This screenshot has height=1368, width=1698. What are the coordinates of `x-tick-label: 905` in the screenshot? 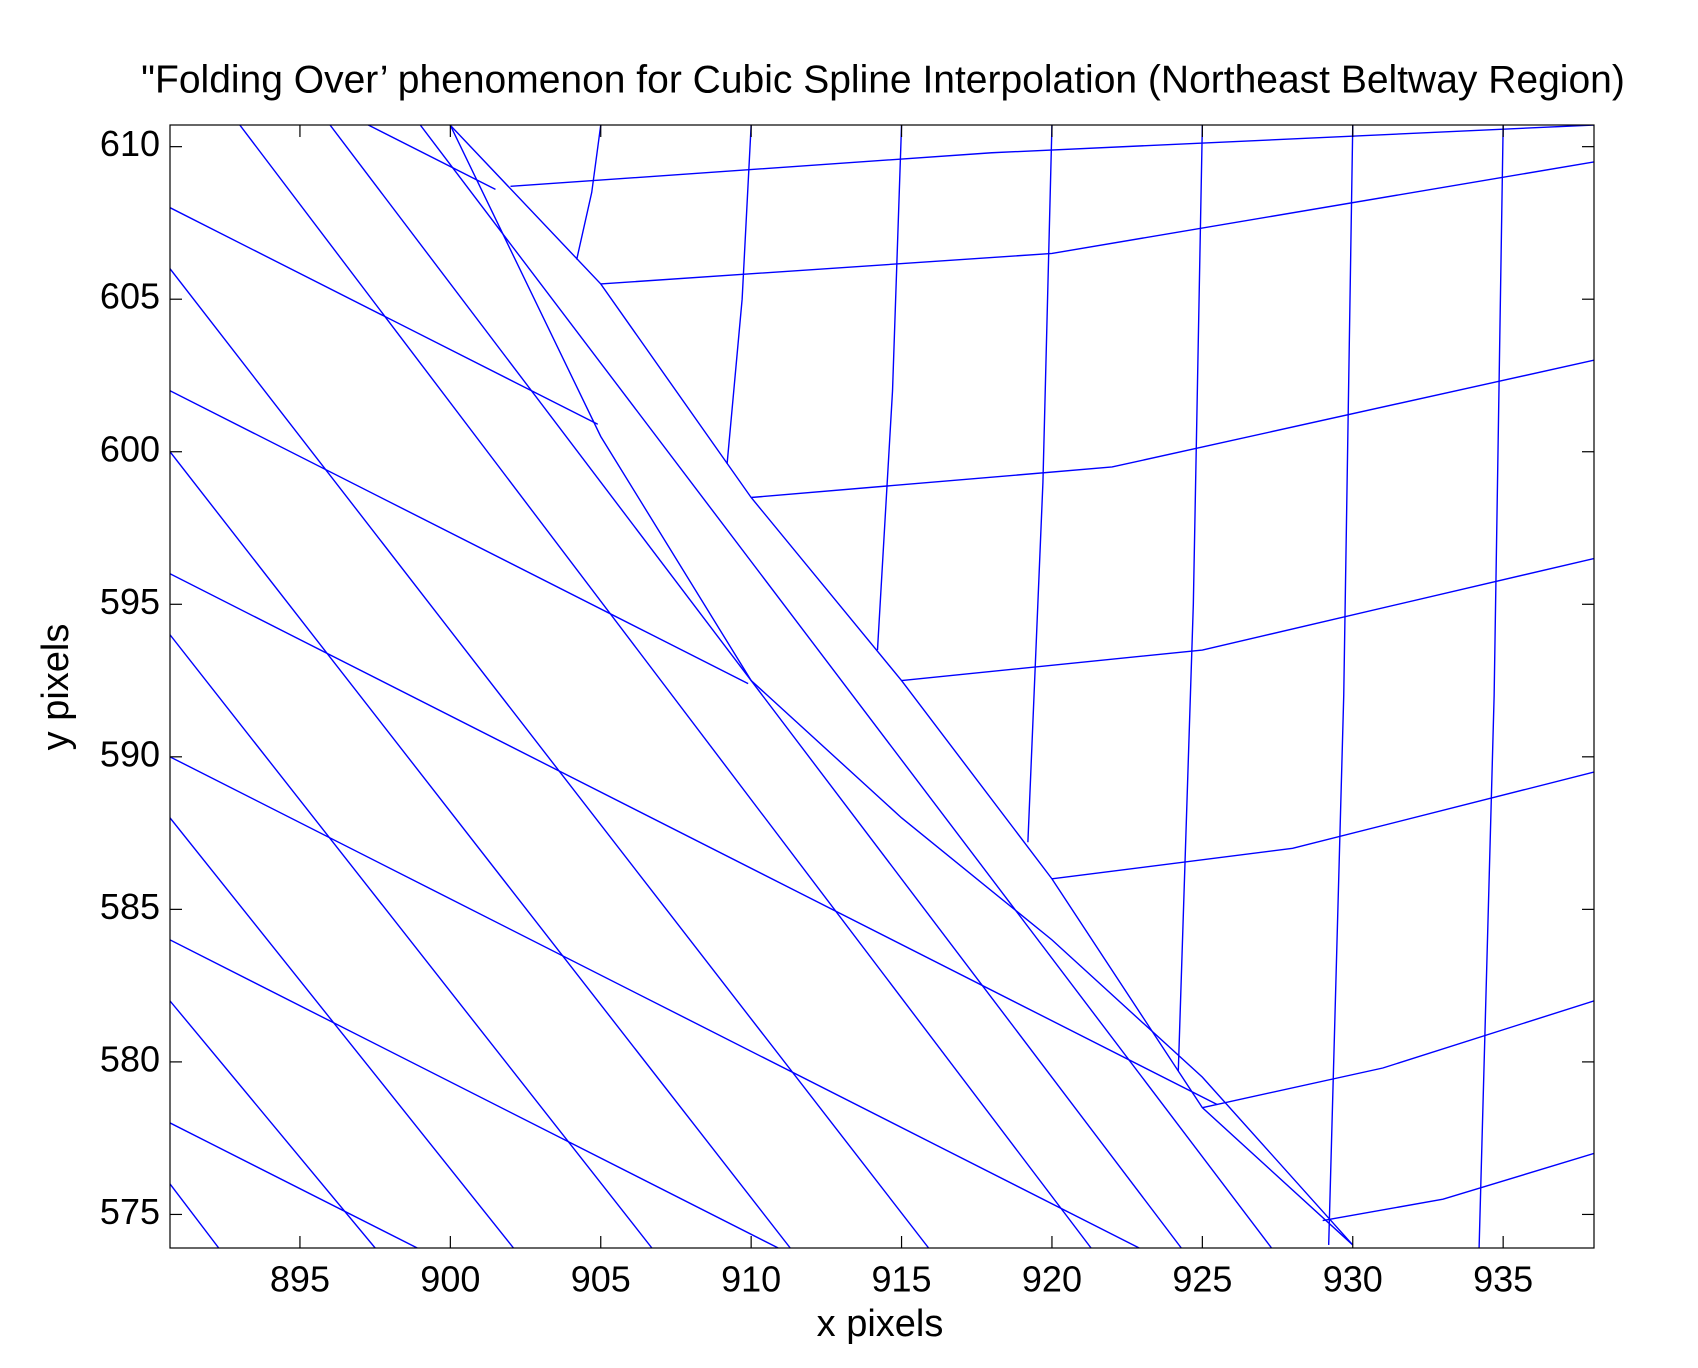 It's located at (601, 1279).